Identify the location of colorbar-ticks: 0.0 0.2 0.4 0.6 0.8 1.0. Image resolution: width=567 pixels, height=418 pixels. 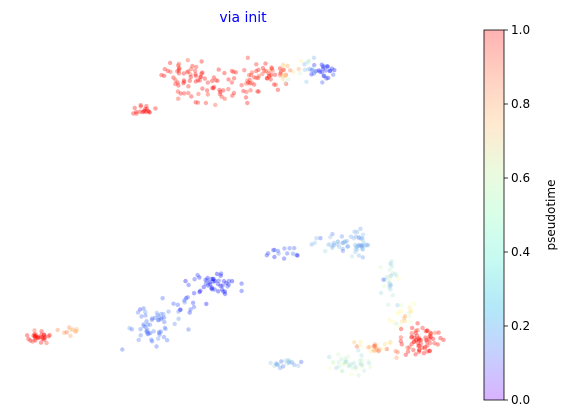
(517, 215).